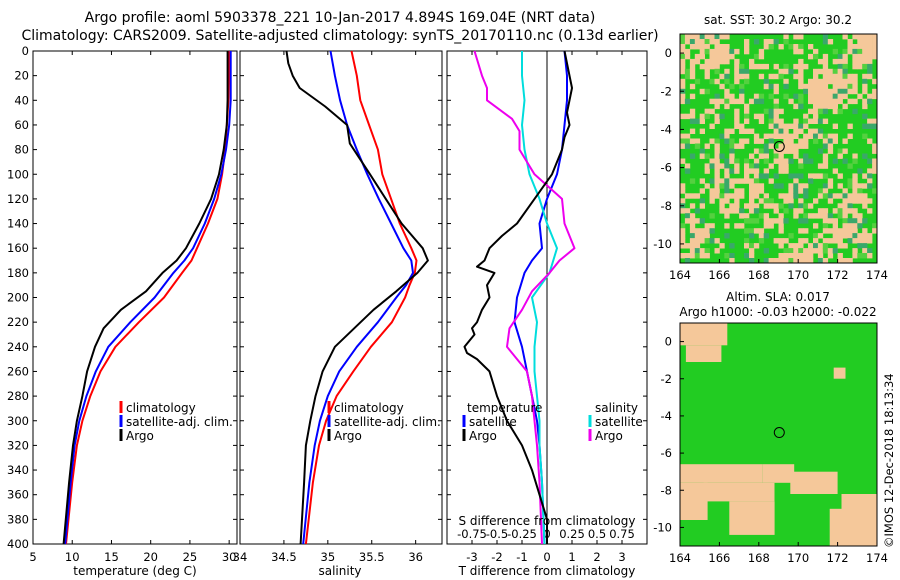  I want to click on land-area, so click(859, 520).